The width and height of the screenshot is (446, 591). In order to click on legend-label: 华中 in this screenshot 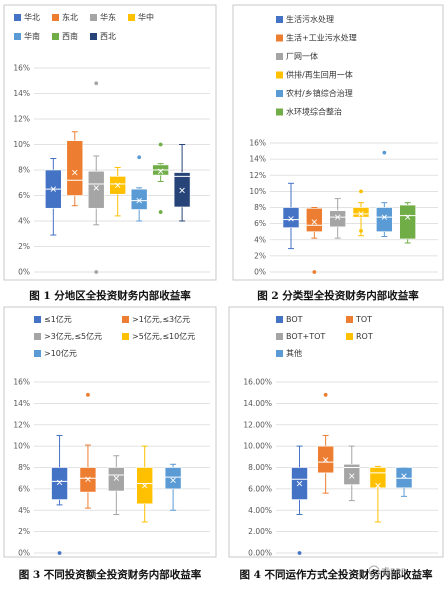, I will do `click(146, 17)`.